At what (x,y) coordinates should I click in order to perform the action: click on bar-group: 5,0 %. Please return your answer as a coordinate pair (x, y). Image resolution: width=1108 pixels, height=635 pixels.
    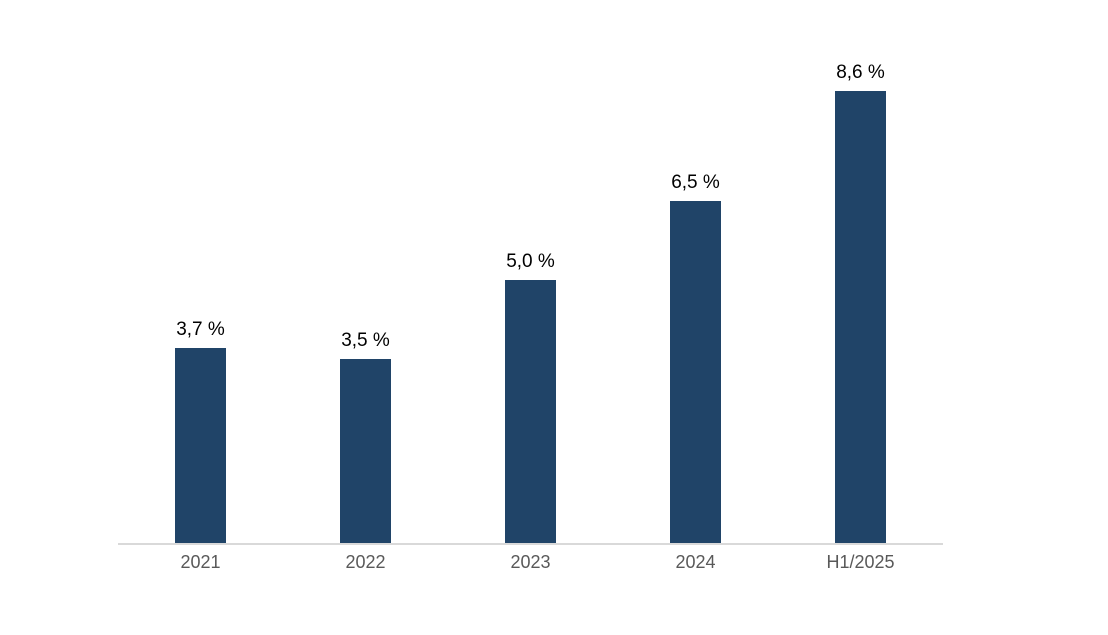
    Looking at the image, I should click on (530, 280).